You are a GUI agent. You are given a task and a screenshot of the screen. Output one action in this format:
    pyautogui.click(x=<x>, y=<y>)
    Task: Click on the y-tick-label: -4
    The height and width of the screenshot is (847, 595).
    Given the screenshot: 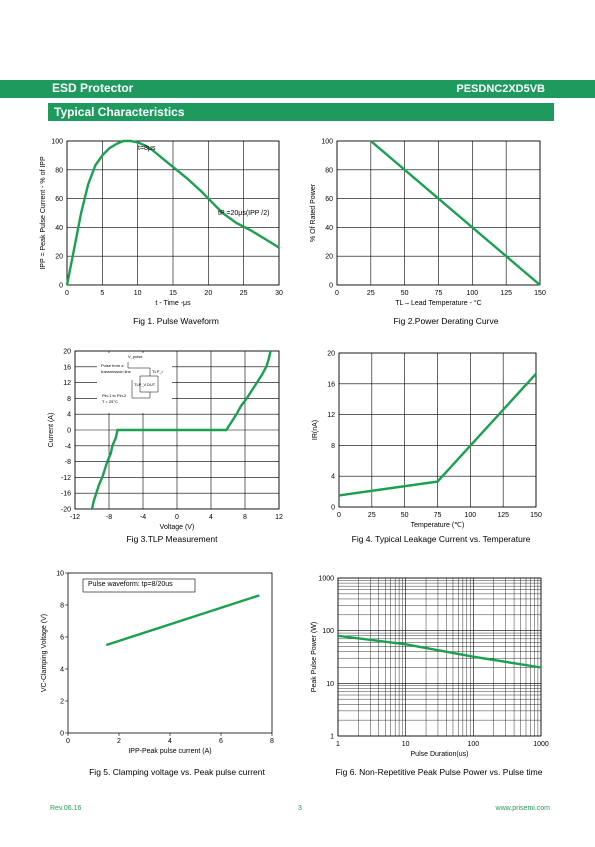 What is the action you would take?
    pyautogui.click(x=68, y=446)
    